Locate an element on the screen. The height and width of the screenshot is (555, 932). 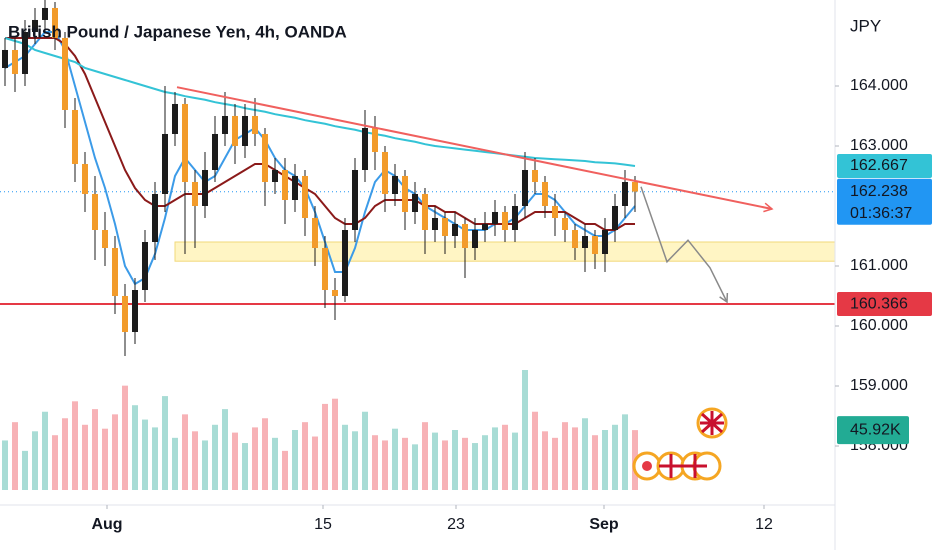
x-tick-label: Aug is located at coordinates (106, 524).